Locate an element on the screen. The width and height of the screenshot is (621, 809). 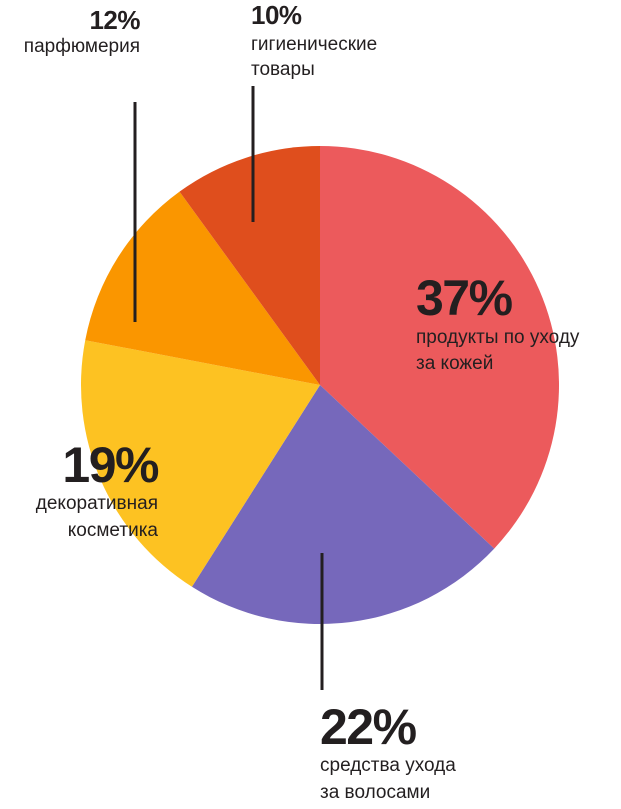
callout-label-hair: 22% средства ухода за волосами is located at coordinates (435, 753).